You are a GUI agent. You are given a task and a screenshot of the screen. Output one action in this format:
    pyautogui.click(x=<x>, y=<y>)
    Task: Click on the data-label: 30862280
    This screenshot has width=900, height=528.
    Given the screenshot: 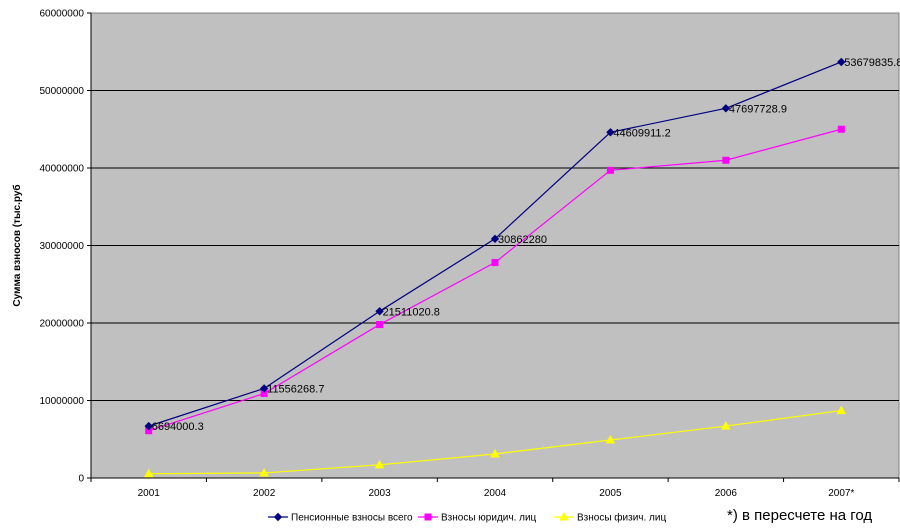 What is the action you would take?
    pyautogui.click(x=522, y=240)
    